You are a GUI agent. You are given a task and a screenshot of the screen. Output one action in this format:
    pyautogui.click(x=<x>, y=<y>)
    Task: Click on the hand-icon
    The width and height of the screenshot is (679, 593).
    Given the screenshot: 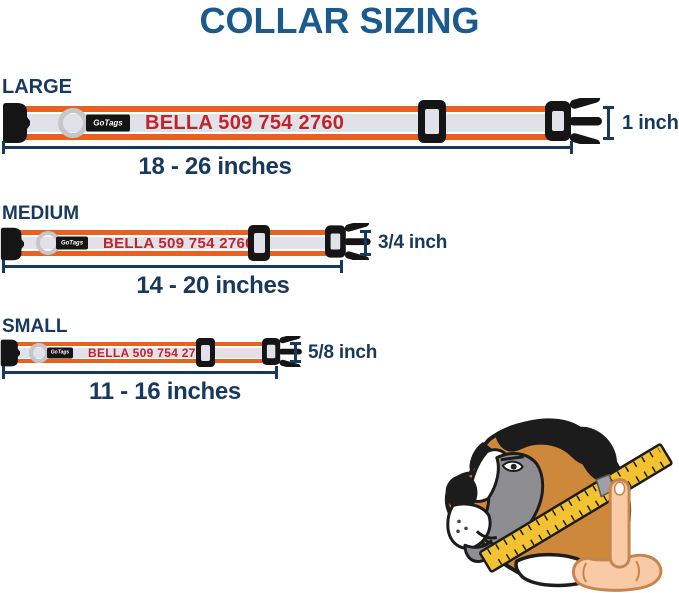 What is the action you would take?
    pyautogui.click(x=617, y=535)
    